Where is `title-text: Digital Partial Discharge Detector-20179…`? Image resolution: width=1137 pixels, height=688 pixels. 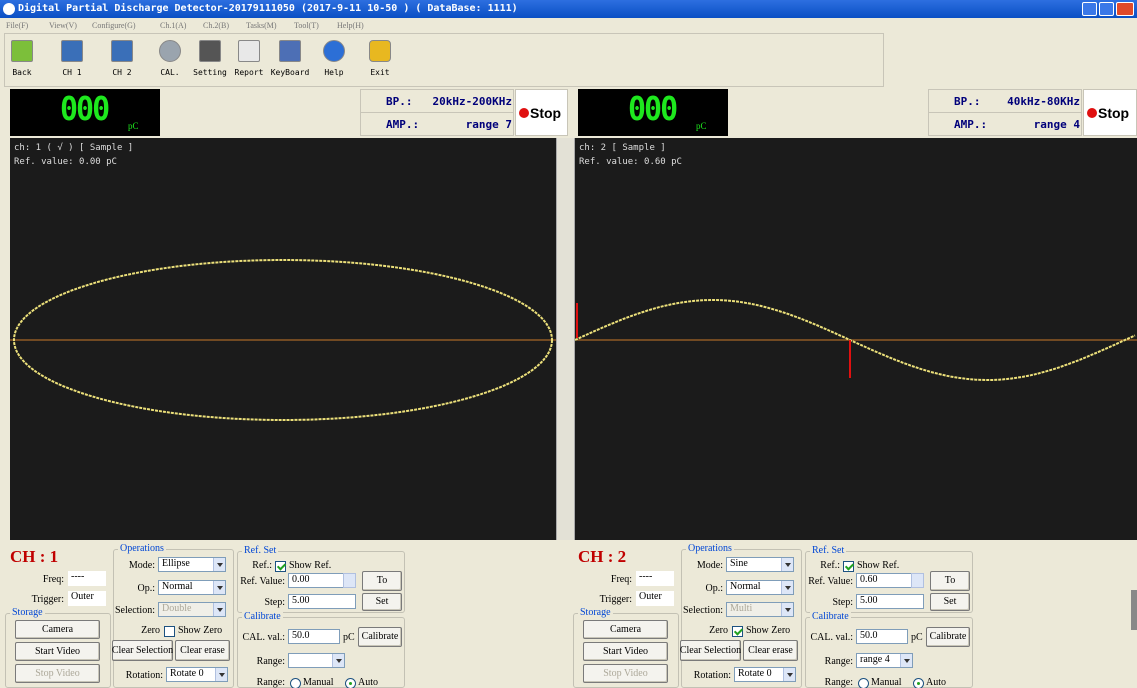
title-text: Digital Partial Discharge Detector-20179… is located at coordinates (268, 8).